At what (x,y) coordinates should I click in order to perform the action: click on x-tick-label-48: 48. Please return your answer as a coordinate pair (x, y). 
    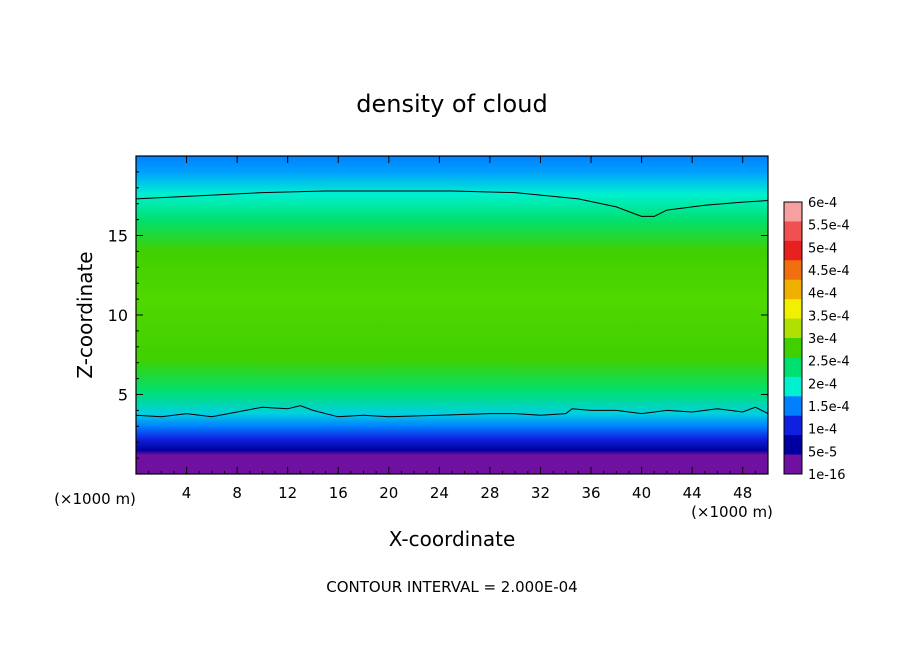
    Looking at the image, I should click on (742, 493).